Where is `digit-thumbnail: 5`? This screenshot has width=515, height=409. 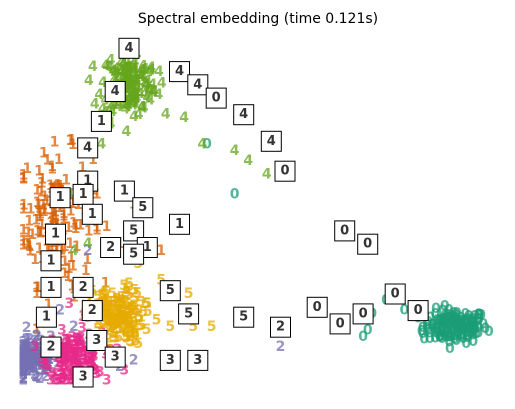 digit-thumbnail: 5 is located at coordinates (134, 231).